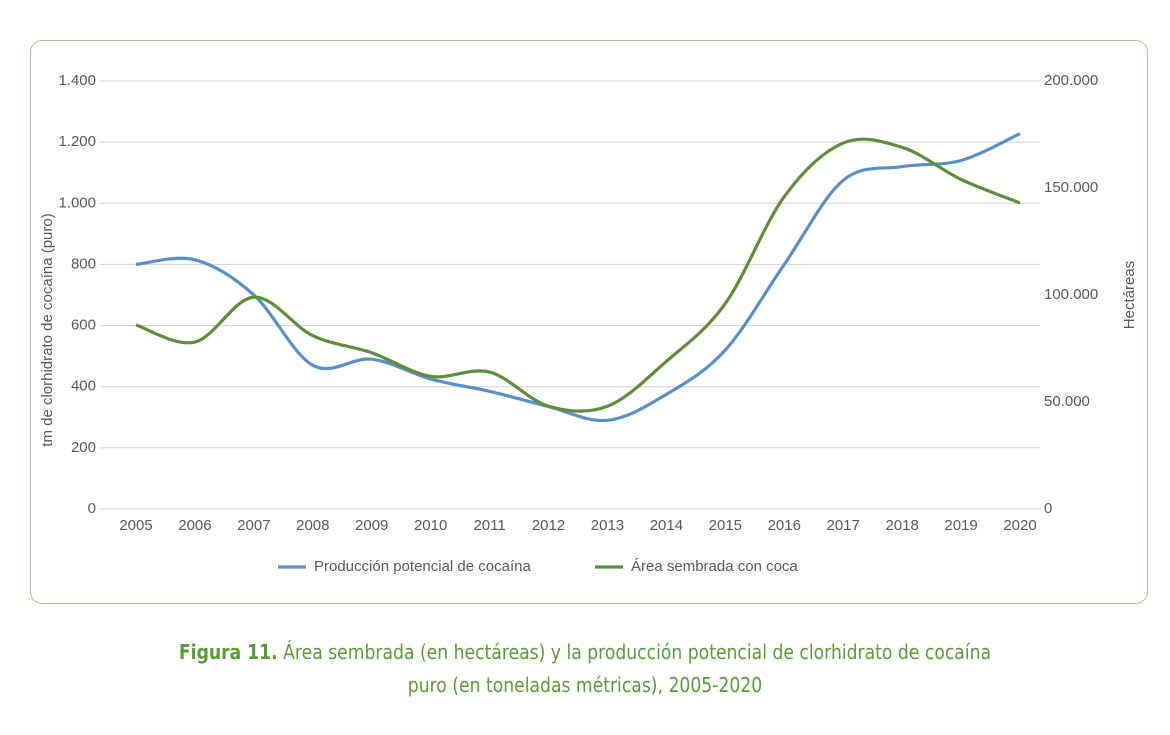  Describe the element at coordinates (1071, 80) in the screenshot. I see `y2-tick-label: 200.000` at that location.